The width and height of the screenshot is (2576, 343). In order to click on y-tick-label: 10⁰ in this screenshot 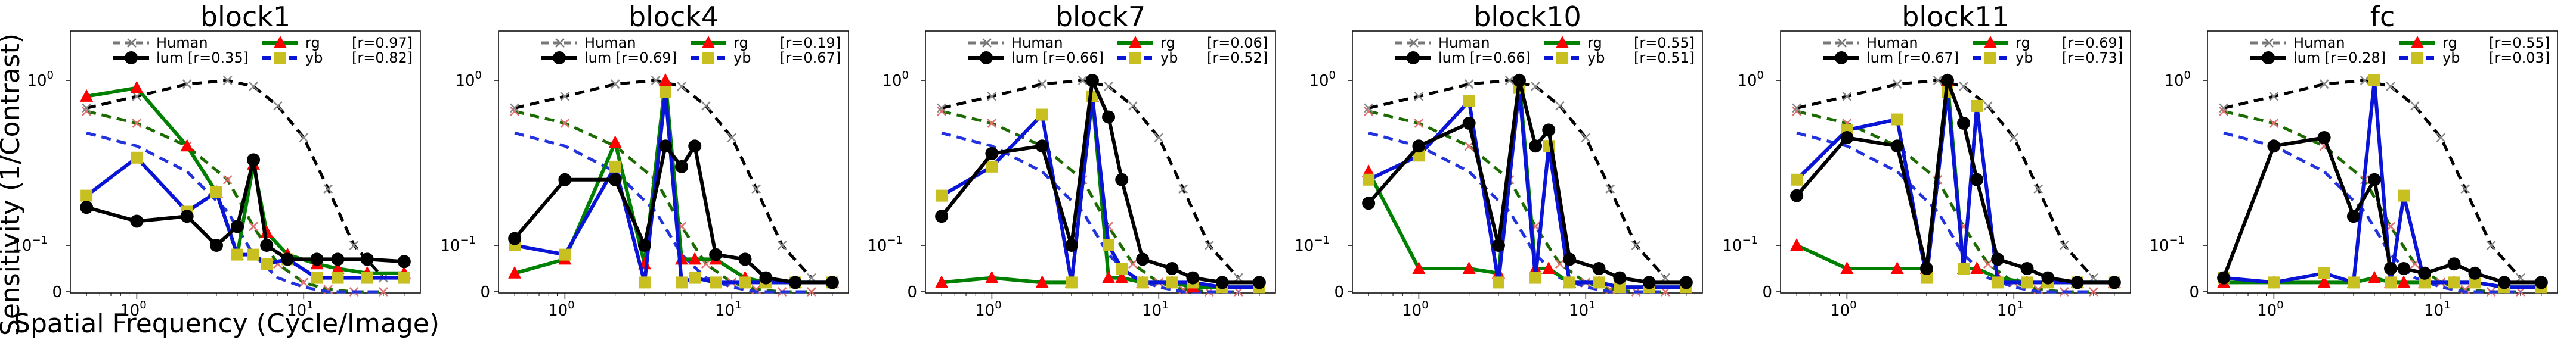, I will do `click(41, 80)`.